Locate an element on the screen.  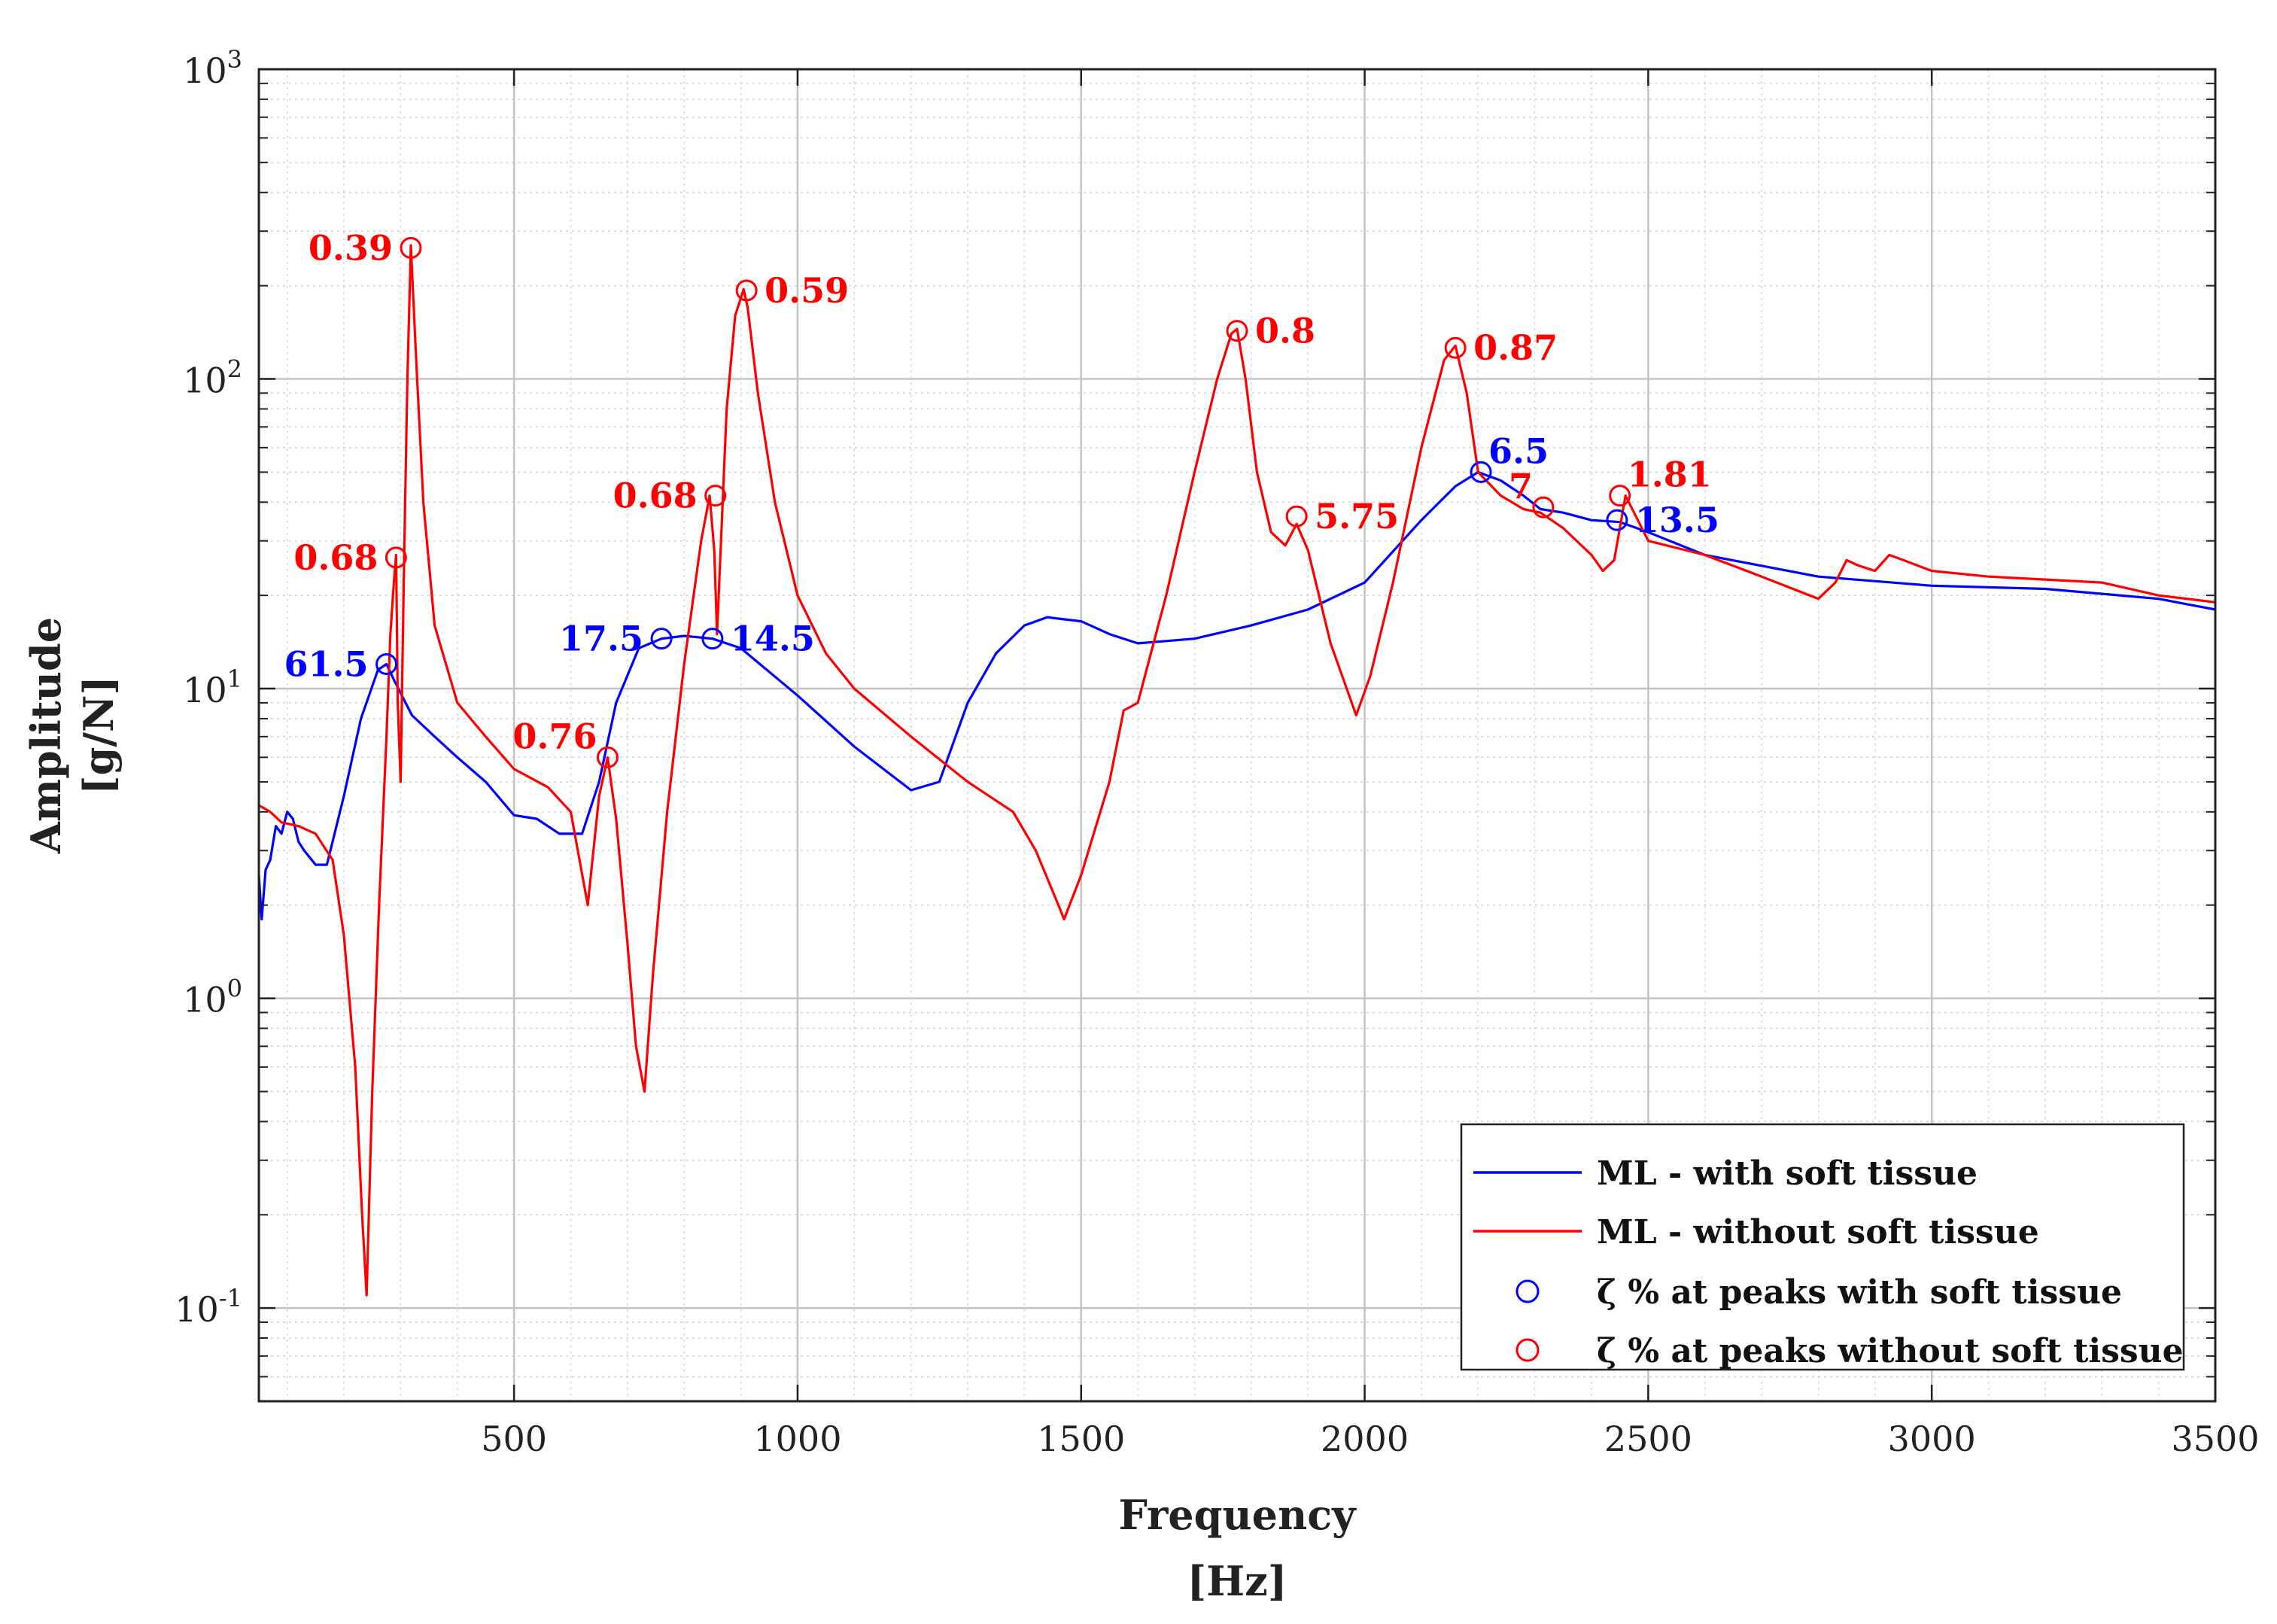
peak-label: 5.75 is located at coordinates (1357, 516).